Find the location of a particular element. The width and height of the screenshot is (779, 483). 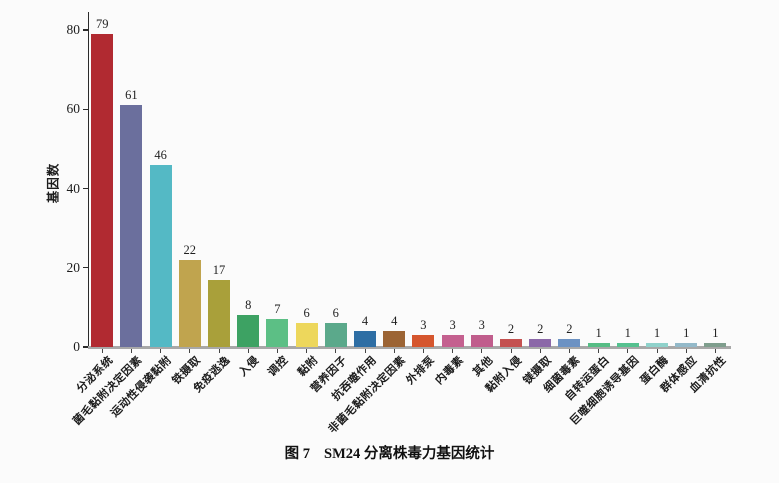

bar-value-label: 7 is located at coordinates (277, 309).